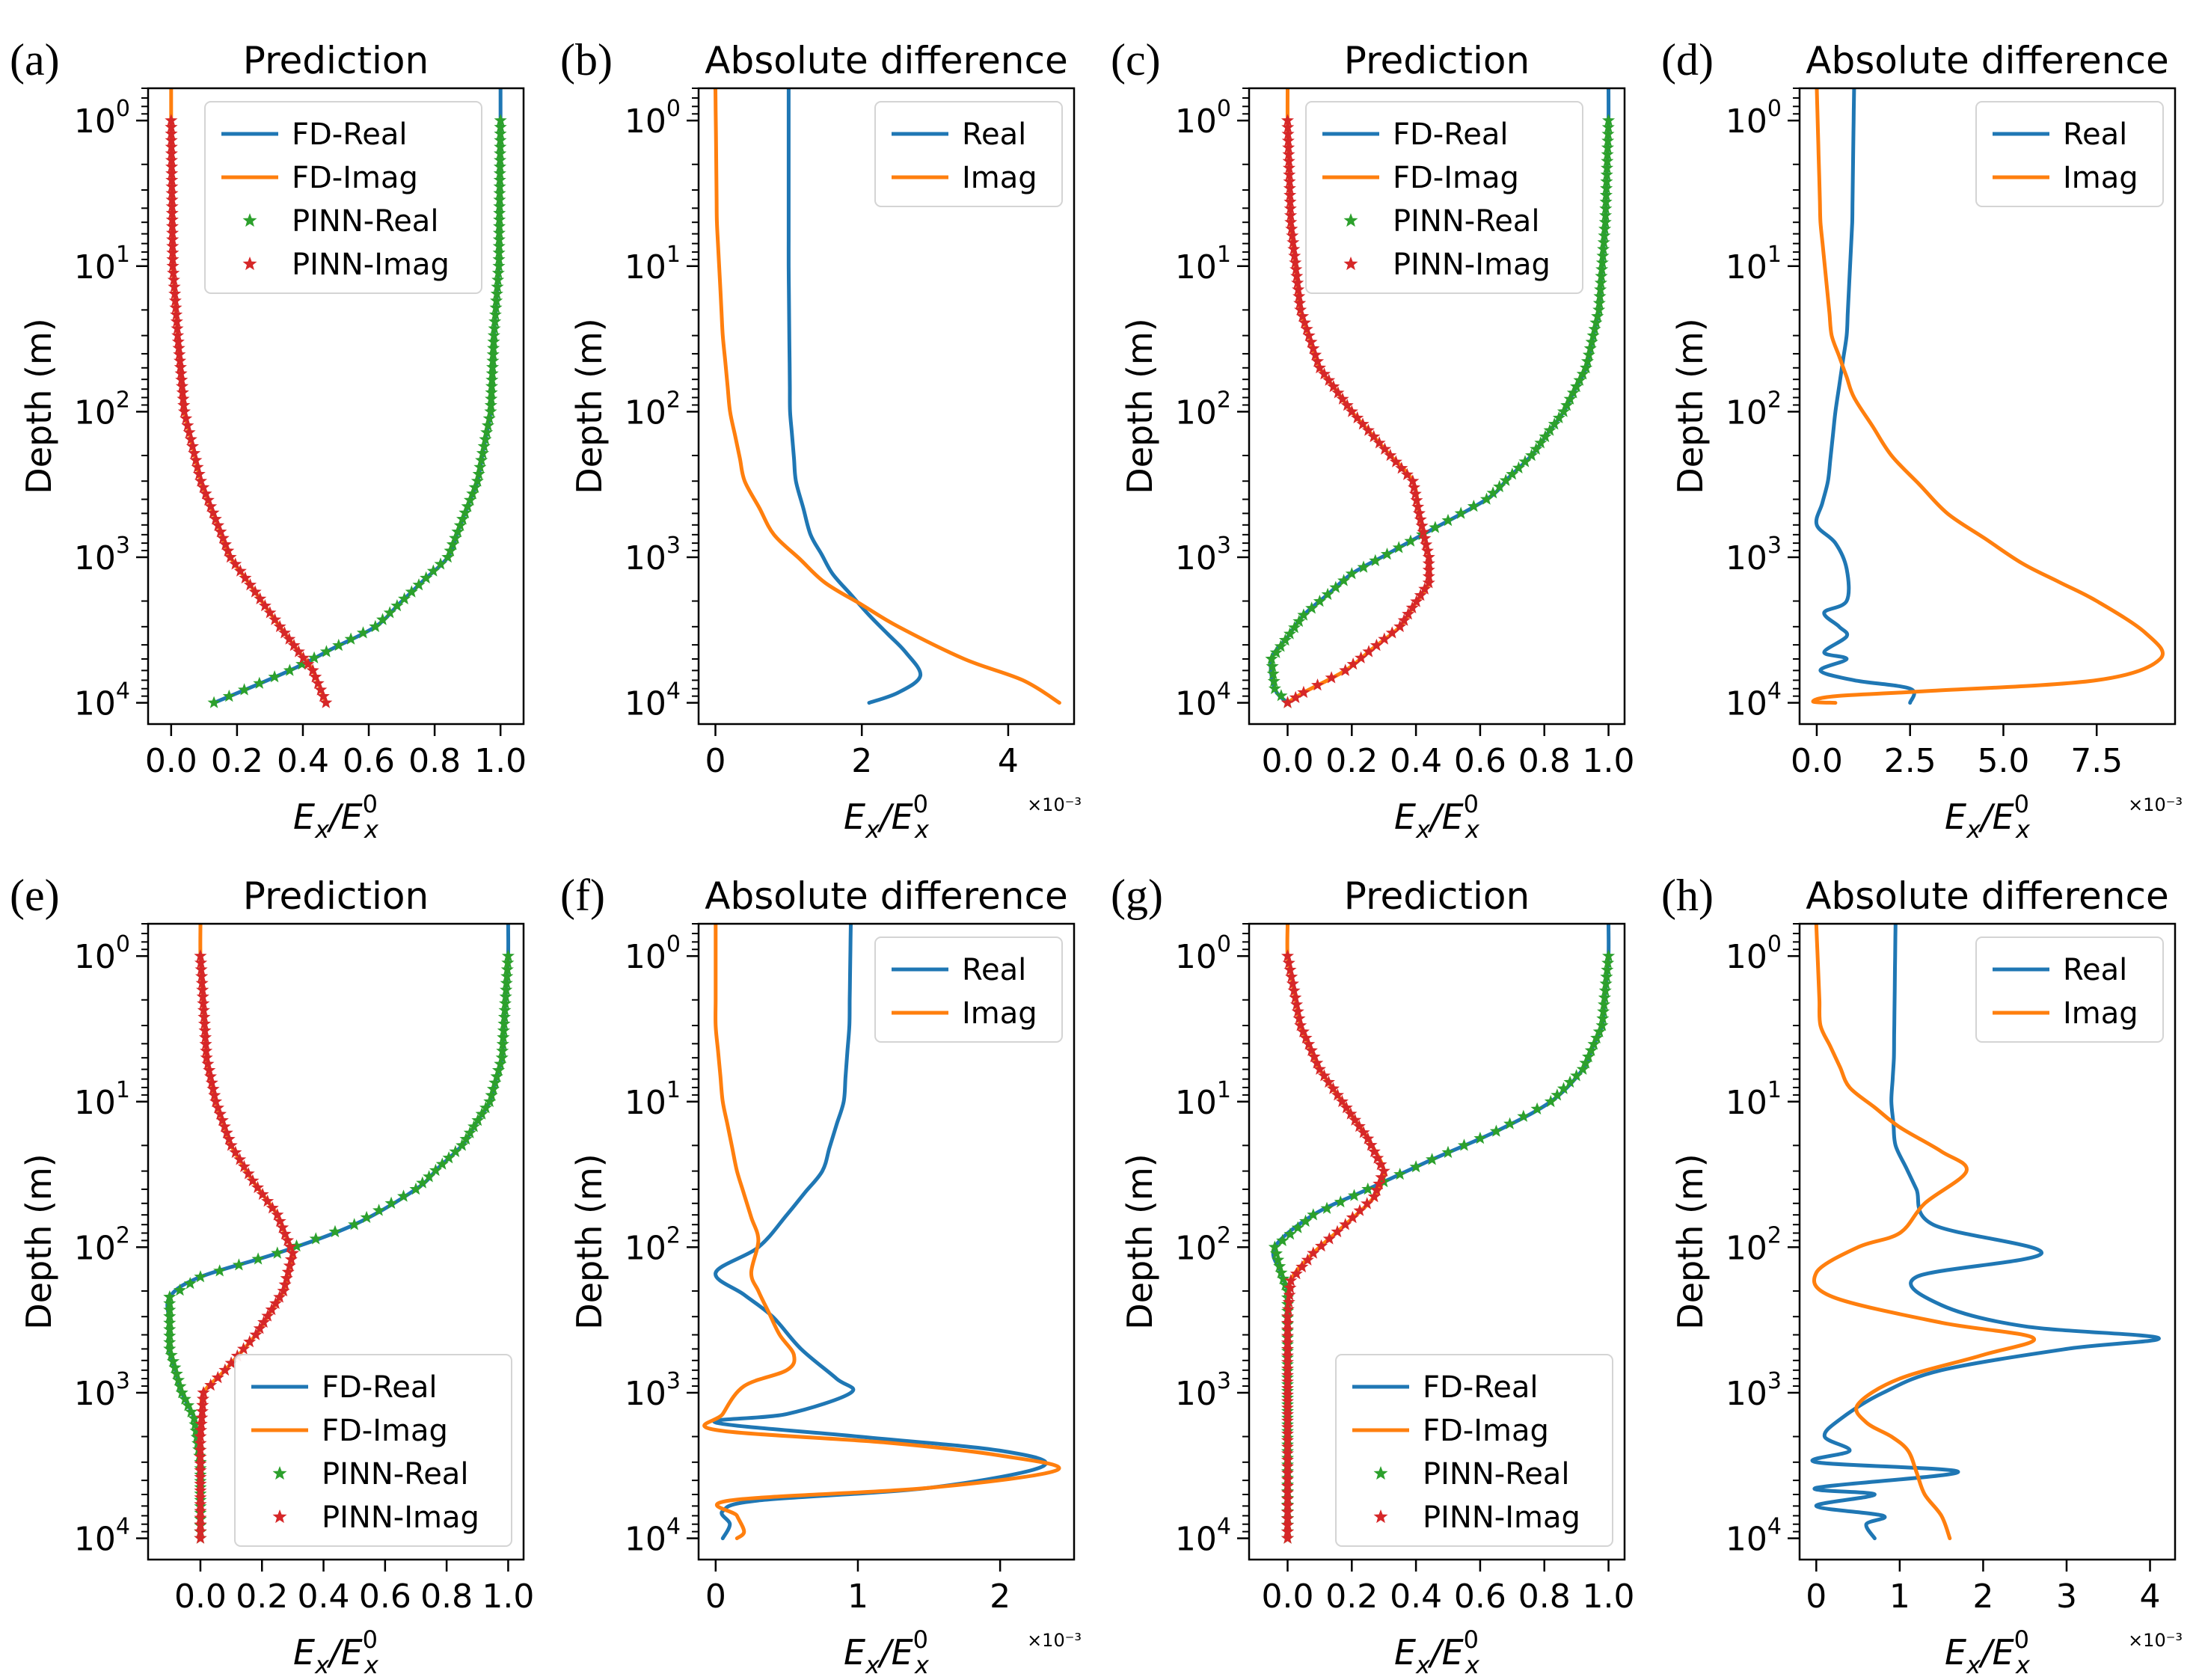  Describe the element at coordinates (1137, 895) in the screenshot. I see `panel-label: (g)` at that location.